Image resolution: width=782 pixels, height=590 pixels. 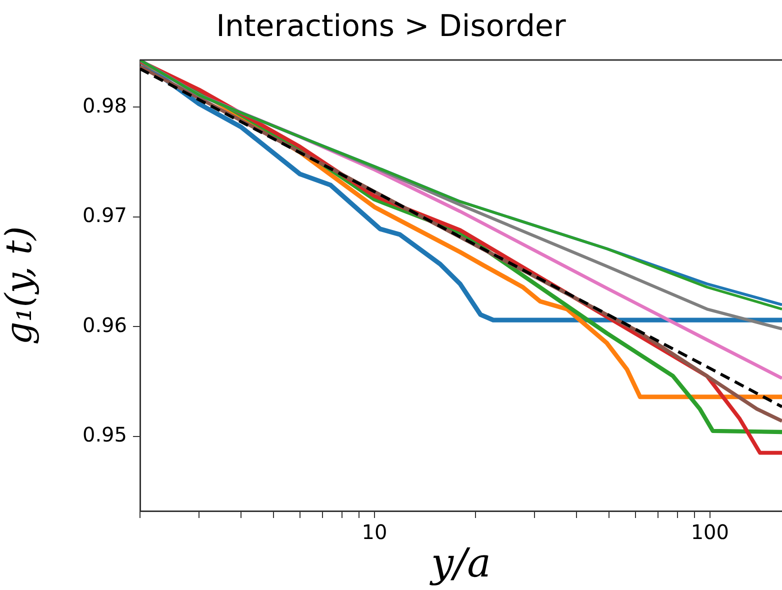 What do you see at coordinates (460, 563) in the screenshot?
I see `x-axis-title: y/a` at bounding box center [460, 563].